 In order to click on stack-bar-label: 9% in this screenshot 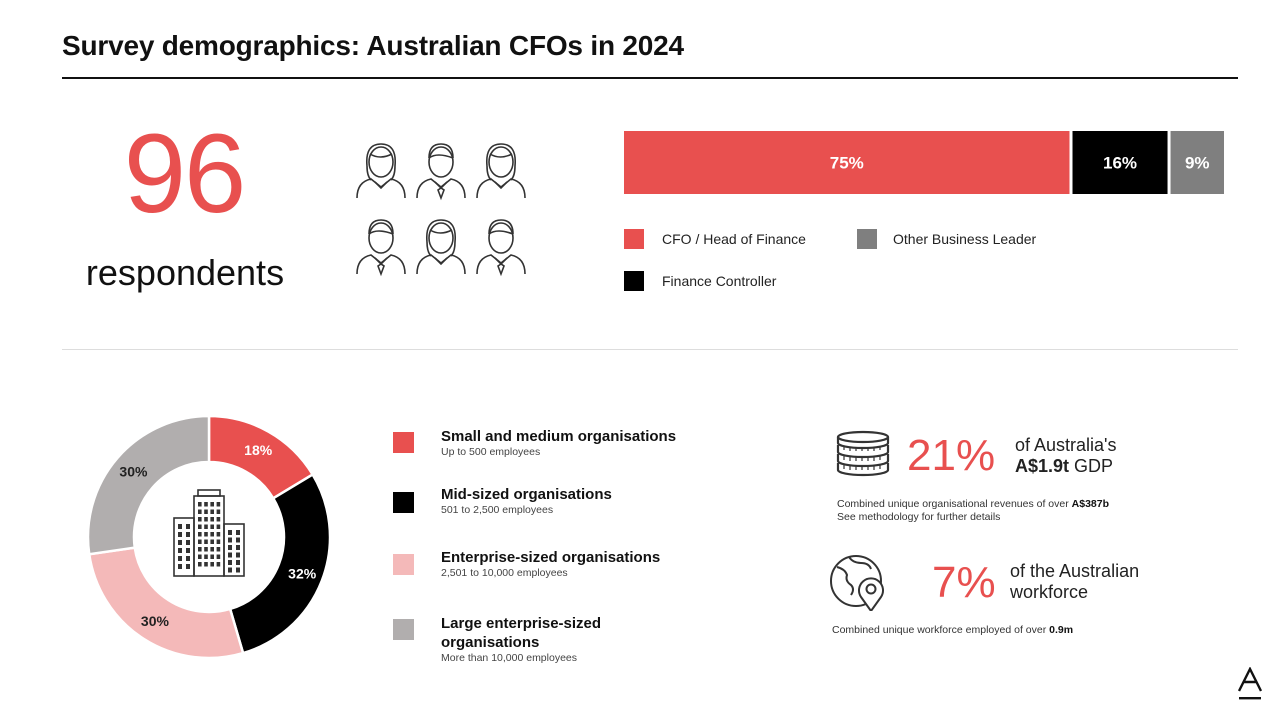, I will do `click(1197, 163)`.